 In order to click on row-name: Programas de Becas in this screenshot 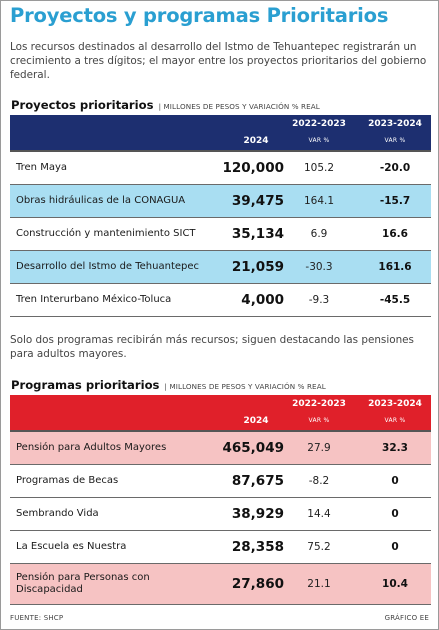, I will do `click(67, 480)`.